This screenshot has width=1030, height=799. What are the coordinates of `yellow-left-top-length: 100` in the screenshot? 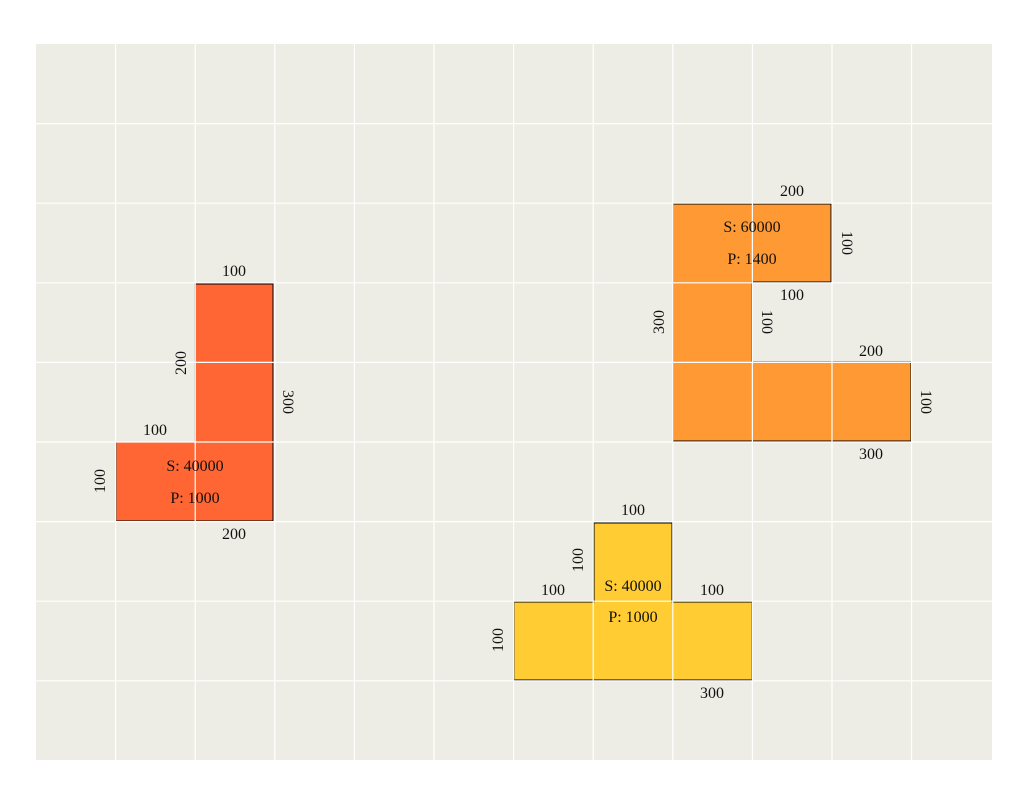 It's located at (553, 590).